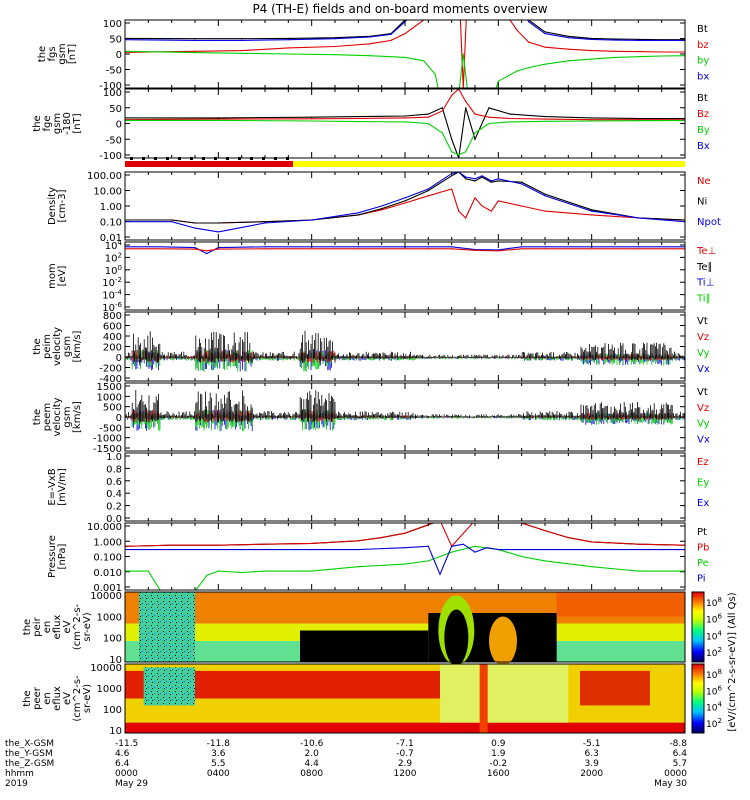  What do you see at coordinates (703, 563) in the screenshot?
I see `legend-entry: Pe` at bounding box center [703, 563].